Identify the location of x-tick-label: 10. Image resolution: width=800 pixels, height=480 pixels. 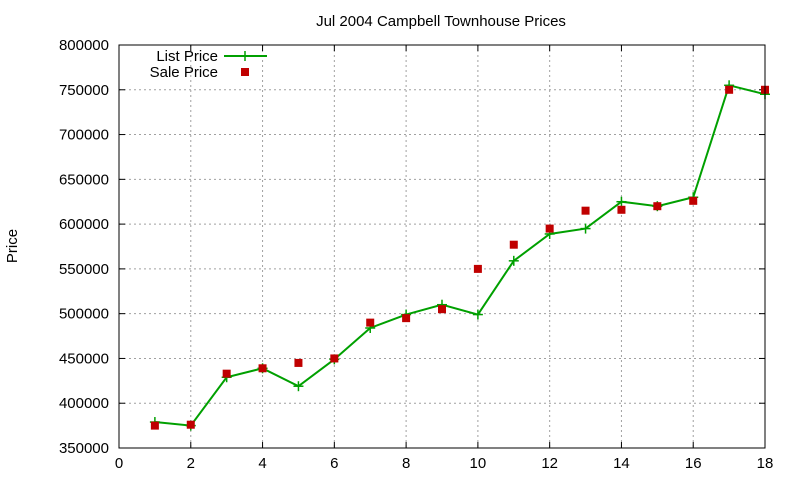
(478, 463).